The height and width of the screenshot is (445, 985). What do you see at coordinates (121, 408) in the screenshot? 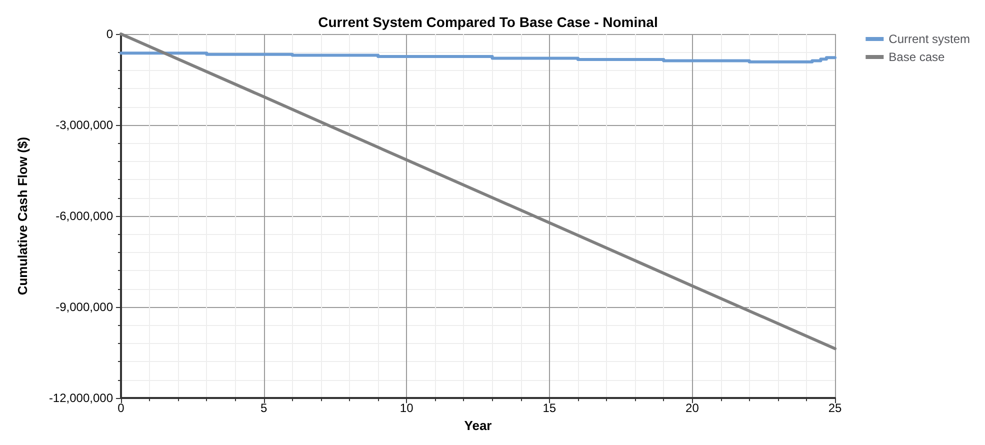
I see `x-tick-label: 0` at bounding box center [121, 408].